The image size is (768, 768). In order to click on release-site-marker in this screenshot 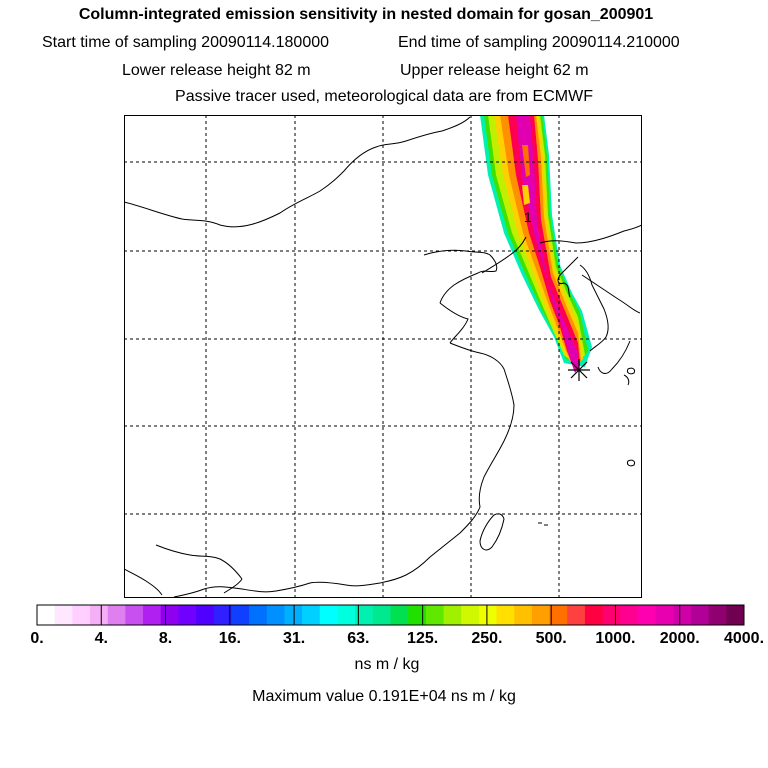, I will do `click(579, 370)`.